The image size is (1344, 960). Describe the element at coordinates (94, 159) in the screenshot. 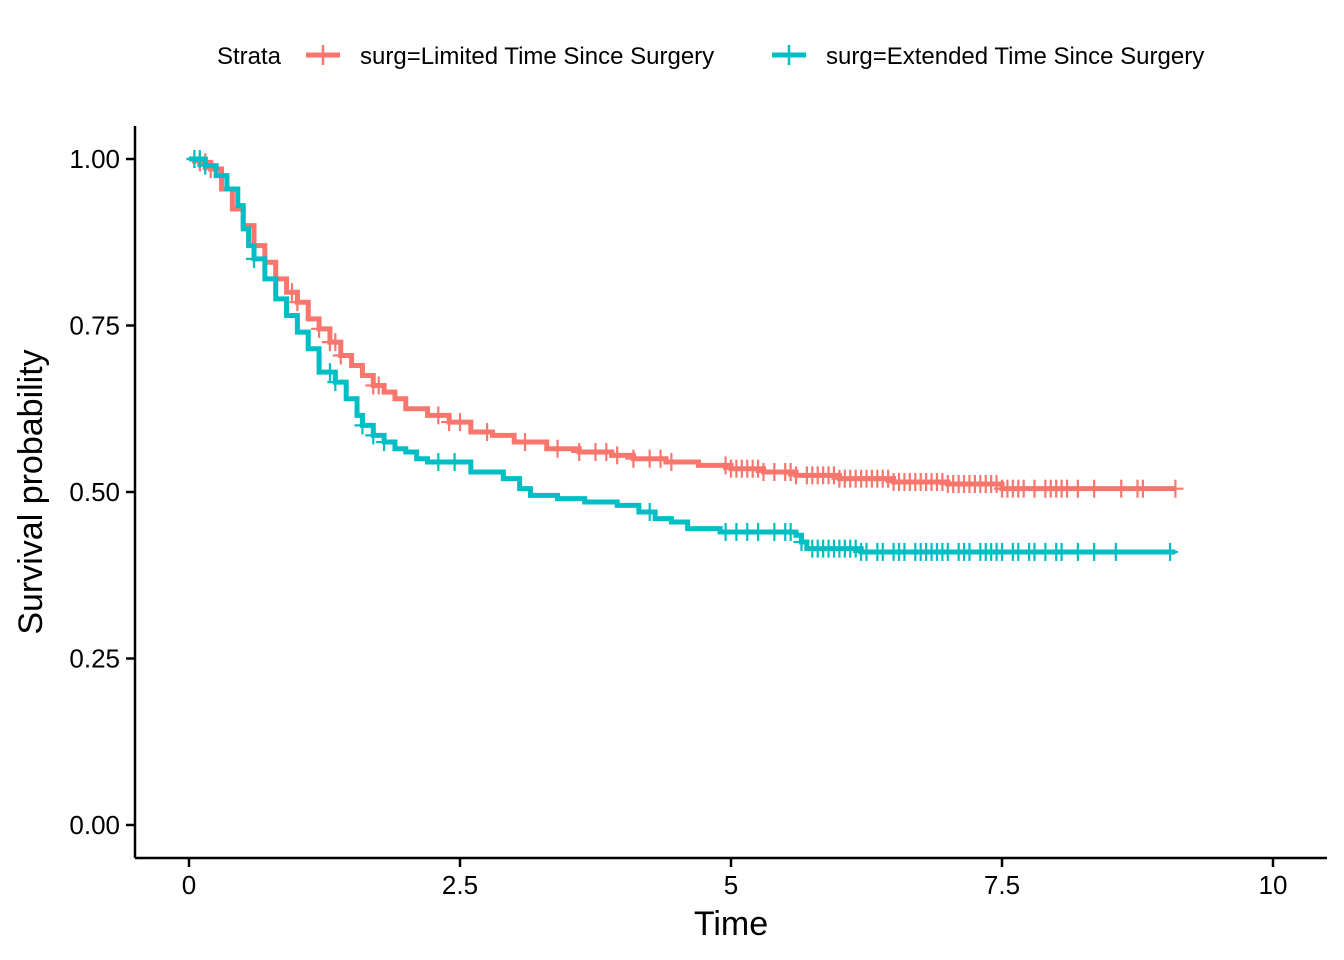

I see `y-tick-label: 1.00` at that location.